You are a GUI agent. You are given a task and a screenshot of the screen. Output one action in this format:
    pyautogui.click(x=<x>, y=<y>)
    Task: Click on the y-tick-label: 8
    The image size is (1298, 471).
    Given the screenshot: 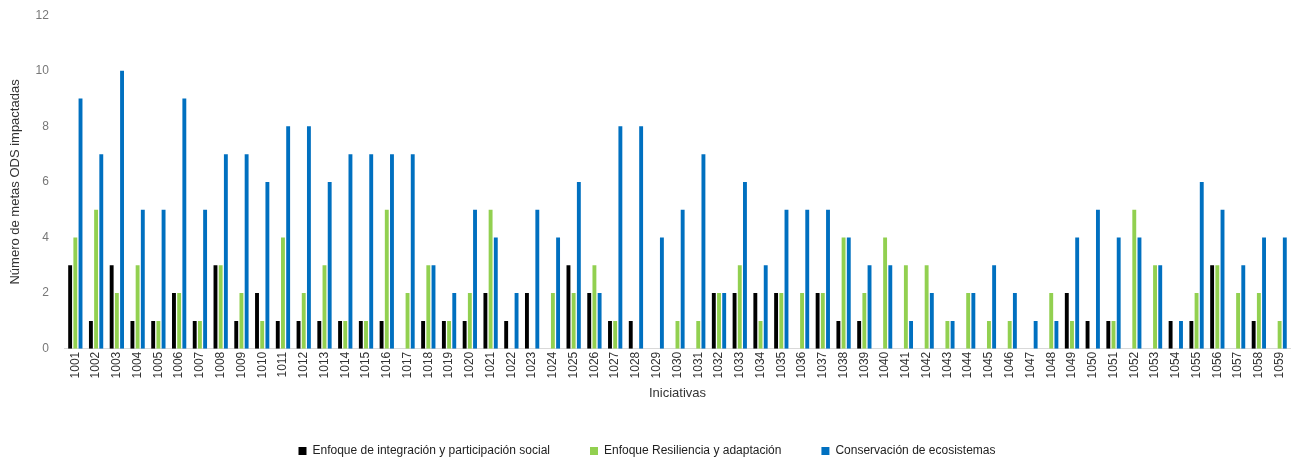 What is the action you would take?
    pyautogui.click(x=46, y=125)
    